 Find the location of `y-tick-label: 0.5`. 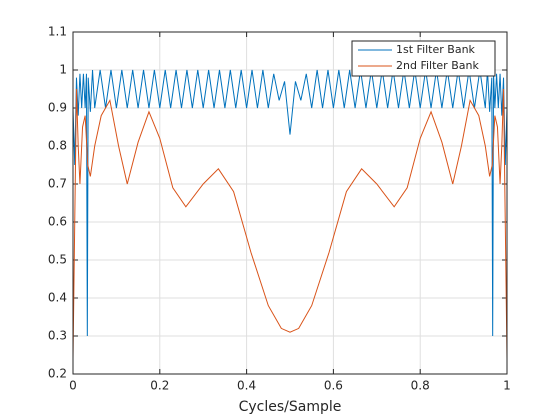

y-tick-label: 0.5 is located at coordinates (57, 260).